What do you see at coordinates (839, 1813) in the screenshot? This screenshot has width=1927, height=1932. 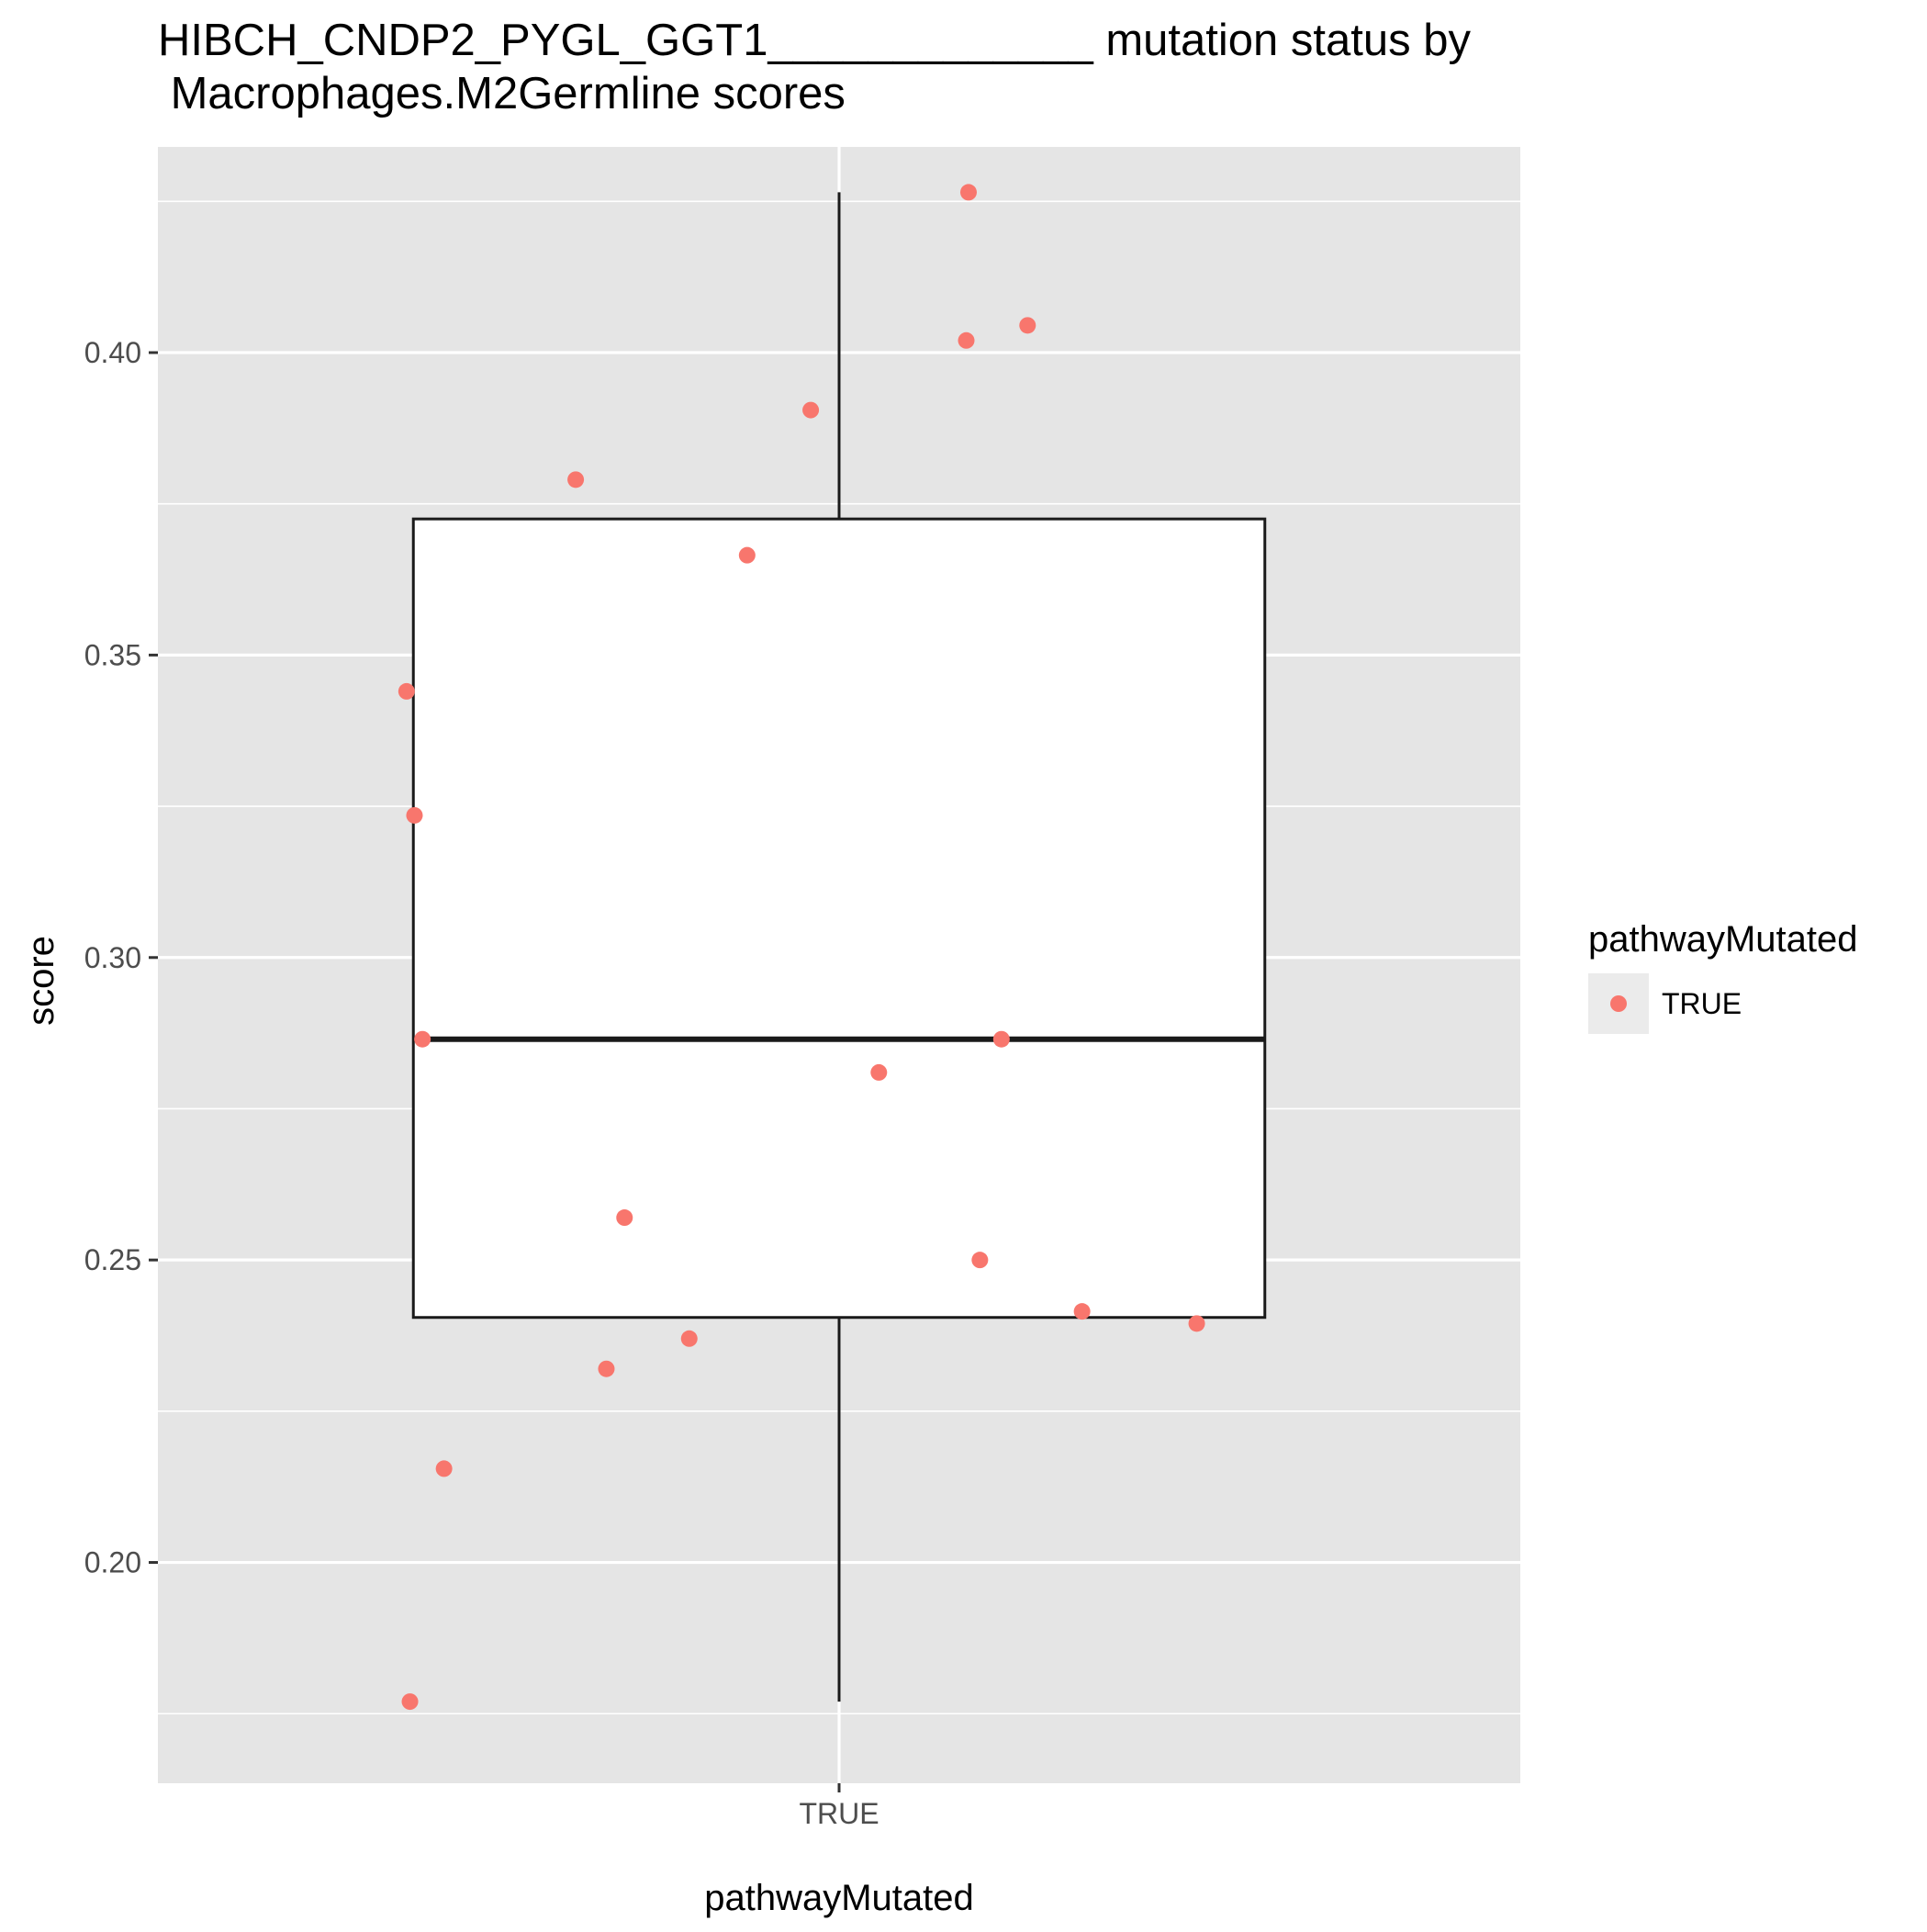 I see `x-tick-label: TRUE` at bounding box center [839, 1813].